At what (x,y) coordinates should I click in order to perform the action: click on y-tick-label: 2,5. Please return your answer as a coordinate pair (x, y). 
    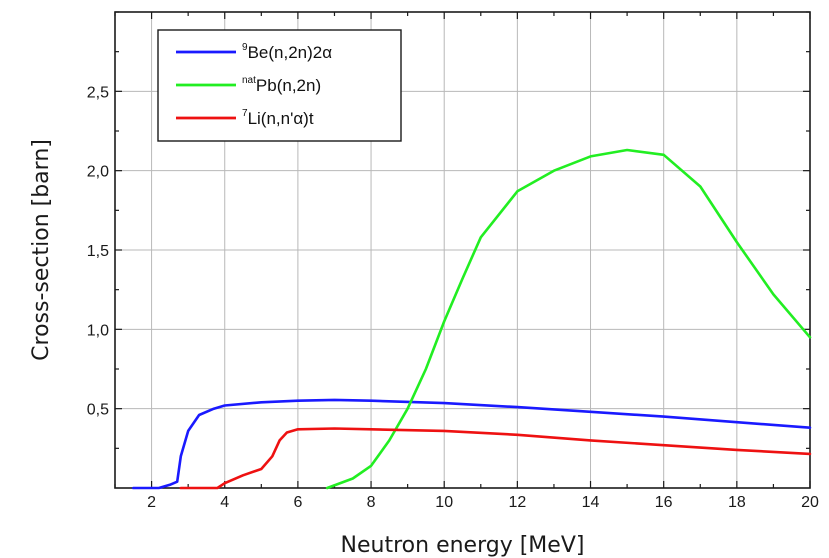
    Looking at the image, I should click on (98, 92).